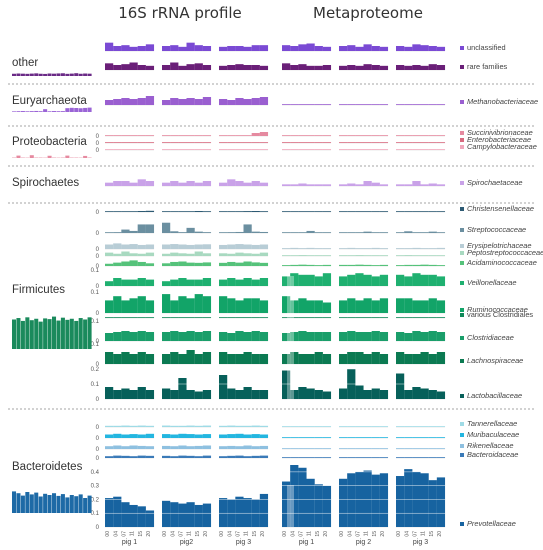  I want to click on phylum-label: Spirochaetes, so click(45, 183).